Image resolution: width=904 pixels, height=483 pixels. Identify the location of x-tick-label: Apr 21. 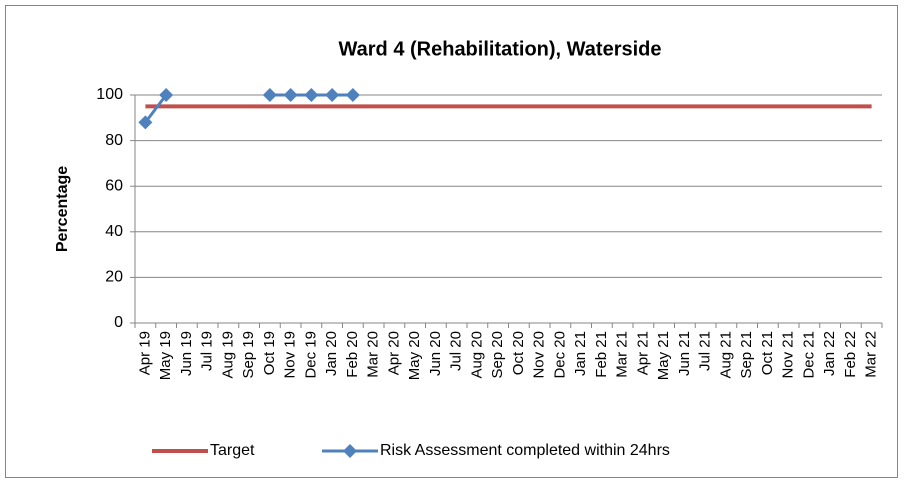
(642, 353).